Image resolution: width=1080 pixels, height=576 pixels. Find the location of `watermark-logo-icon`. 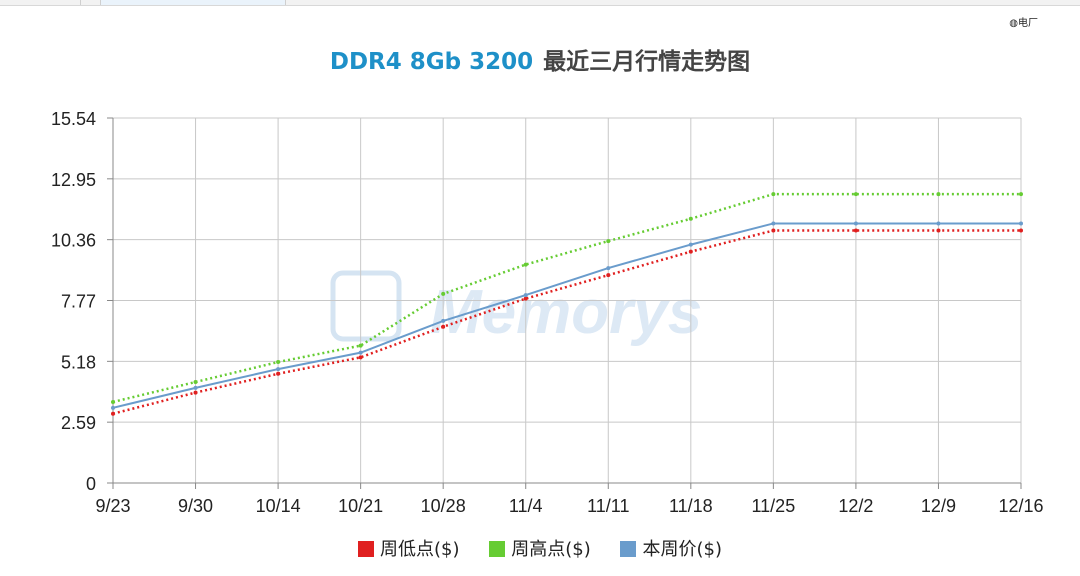

watermark-logo-icon is located at coordinates (366, 306).